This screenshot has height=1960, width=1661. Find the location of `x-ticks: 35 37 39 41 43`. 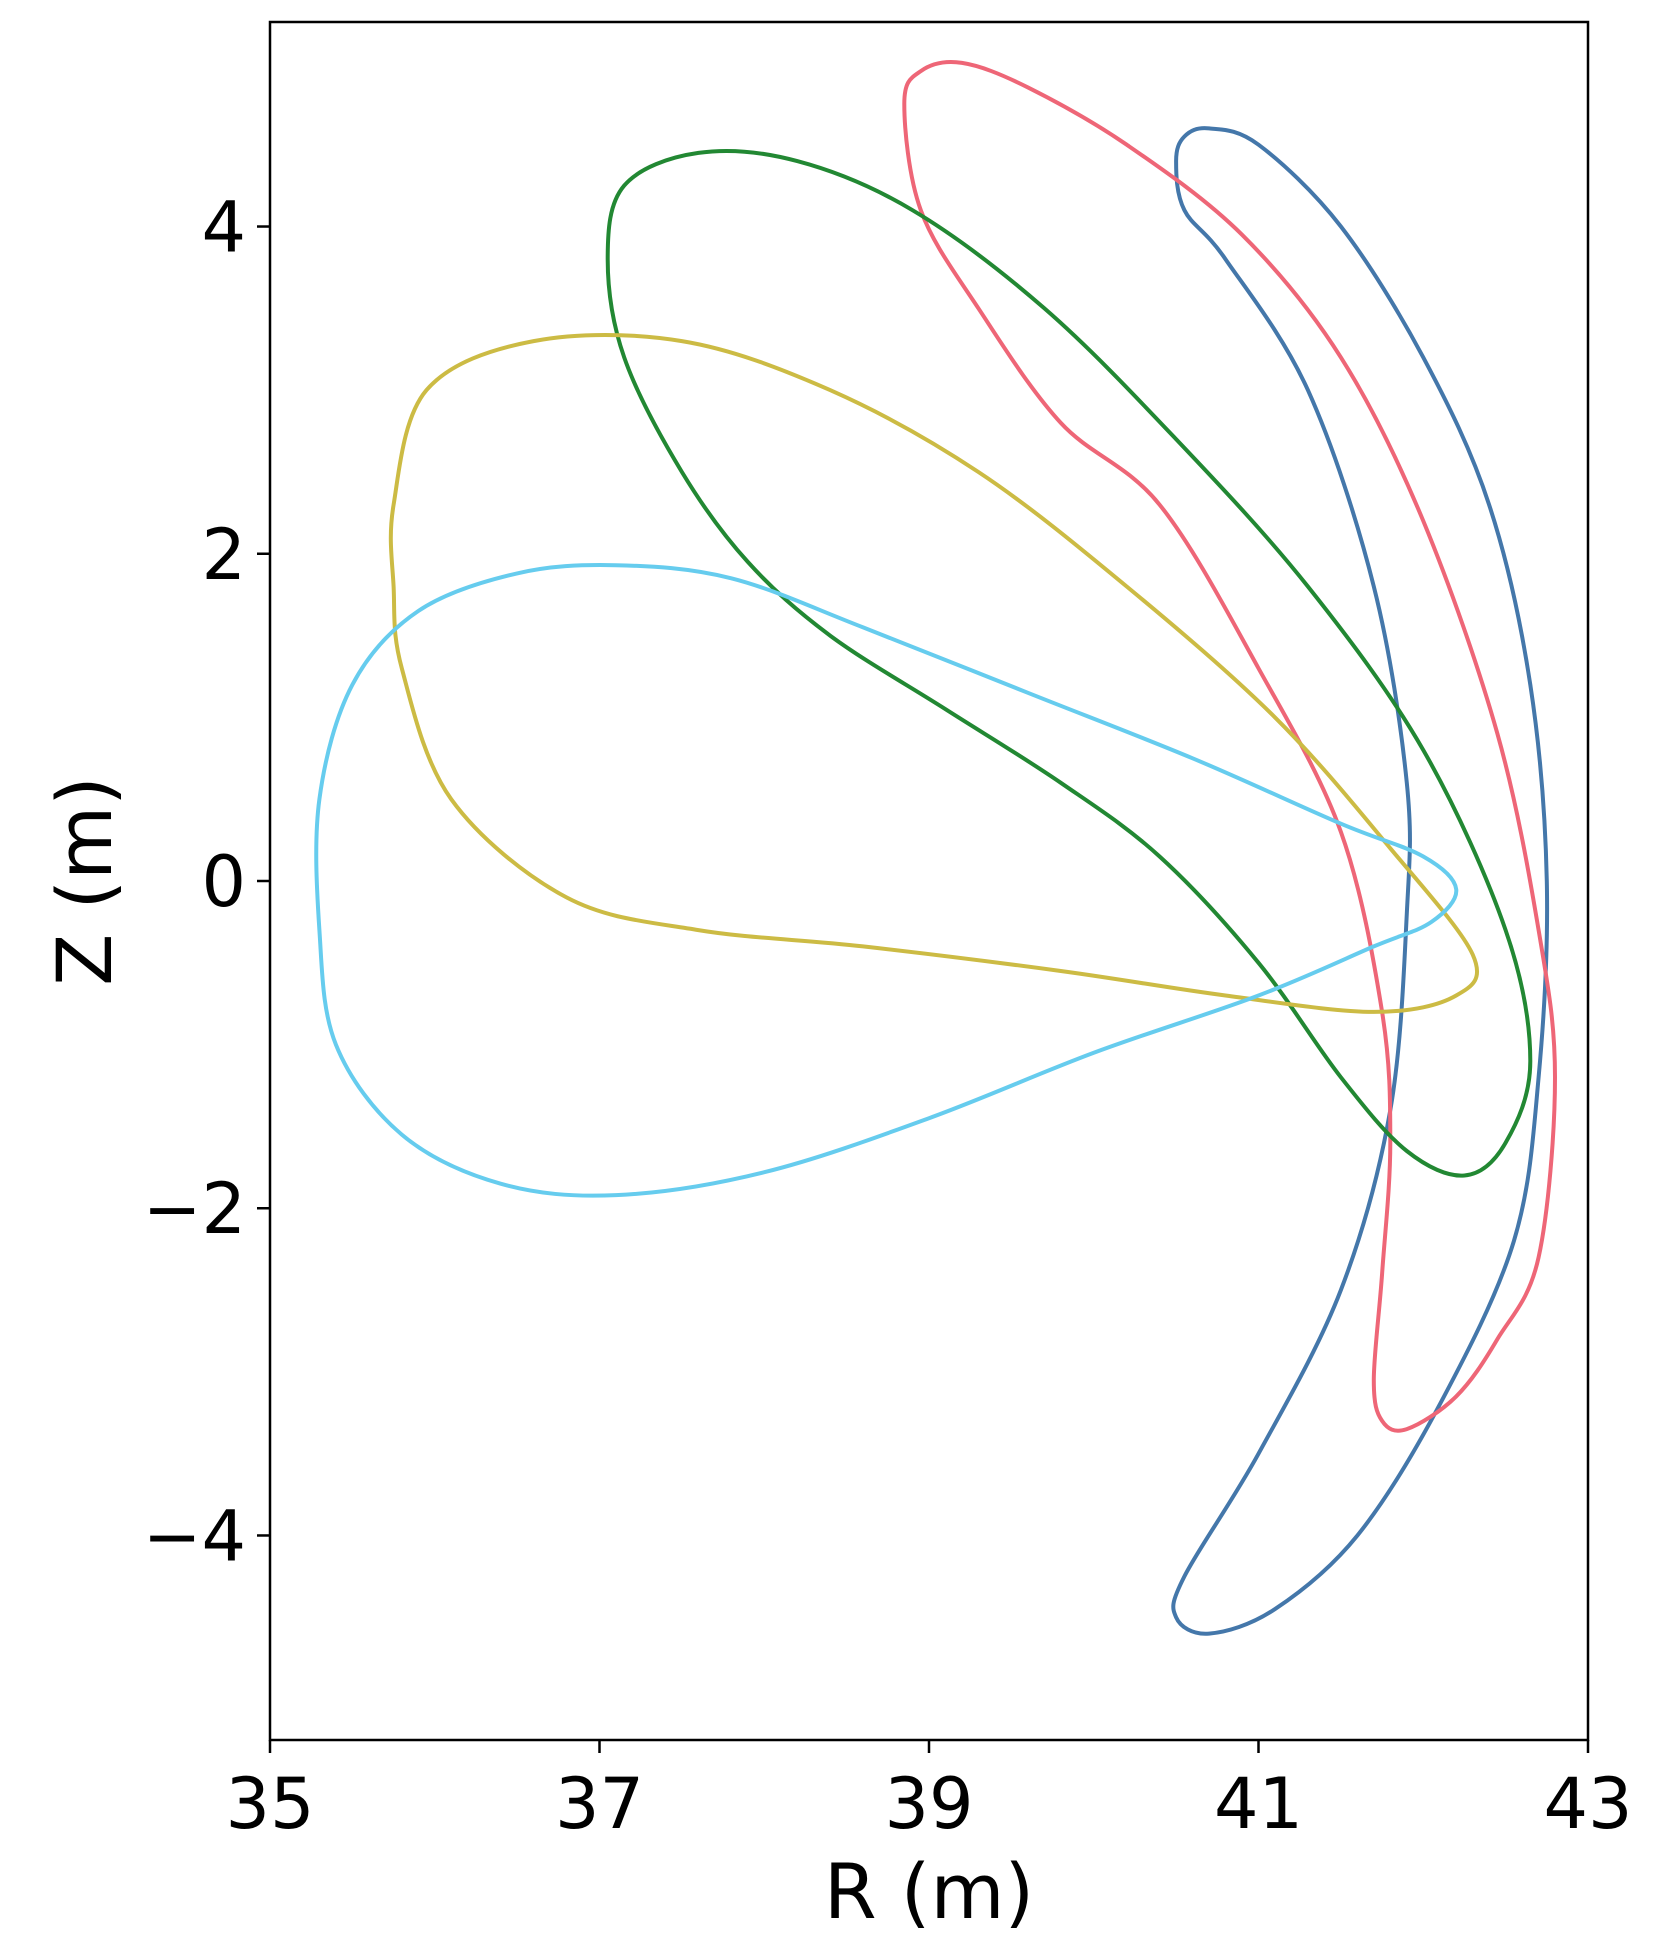

x-ticks: 35 37 39 41 43 is located at coordinates (929, 1792).